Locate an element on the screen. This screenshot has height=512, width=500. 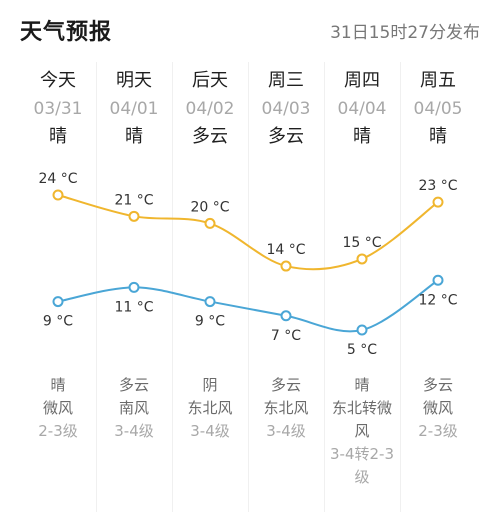
wind-direction-cont: 风 is located at coordinates (362, 431).